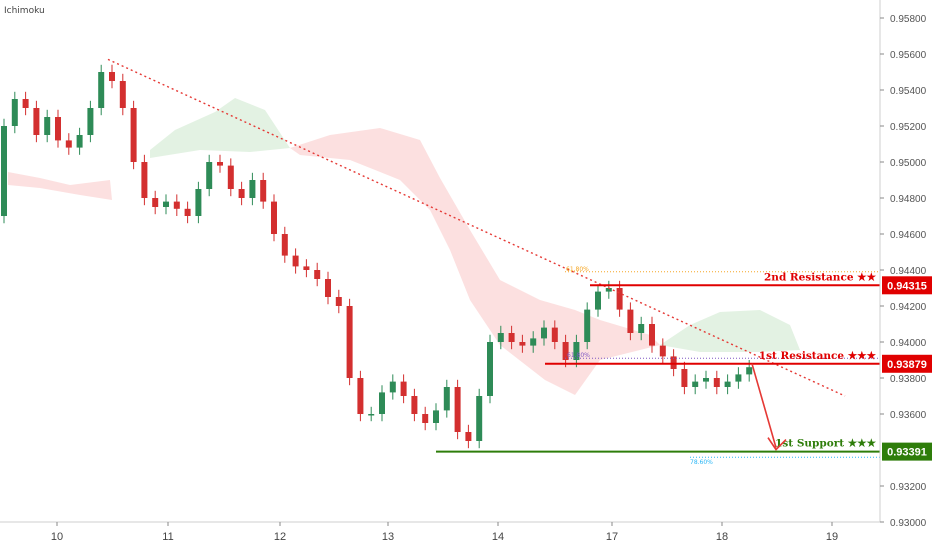 This screenshot has width=932, height=550. What do you see at coordinates (908, 163) in the screenshot?
I see `price-tick-label: 0.95000` at bounding box center [908, 163].